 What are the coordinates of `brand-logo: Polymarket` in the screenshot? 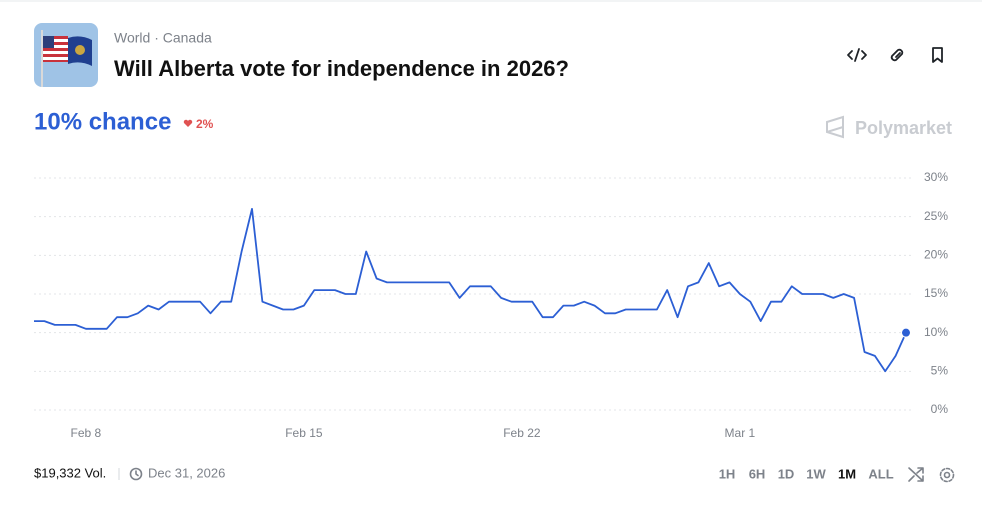 It's located at (889, 127).